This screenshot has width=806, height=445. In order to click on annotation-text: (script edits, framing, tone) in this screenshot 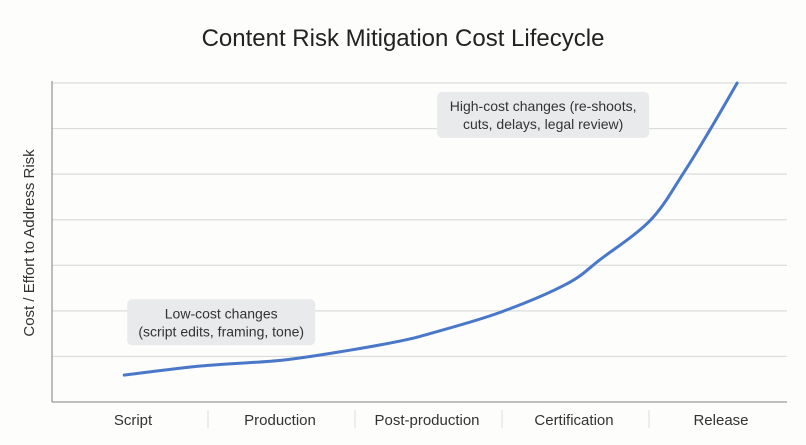, I will do `click(221, 331)`.